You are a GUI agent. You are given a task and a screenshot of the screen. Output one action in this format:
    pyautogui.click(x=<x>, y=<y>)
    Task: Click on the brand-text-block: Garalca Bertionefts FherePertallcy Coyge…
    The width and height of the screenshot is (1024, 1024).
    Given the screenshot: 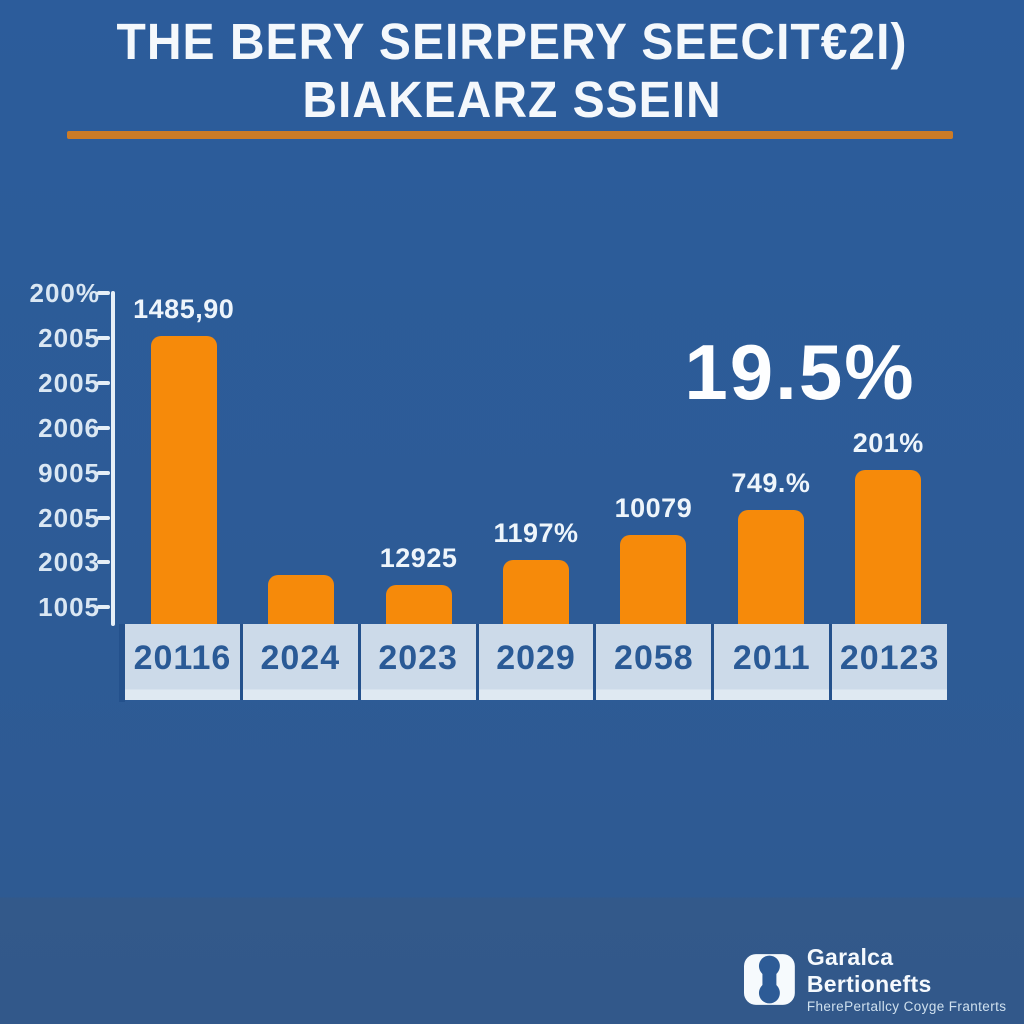 What is the action you would take?
    pyautogui.click(x=915, y=979)
    